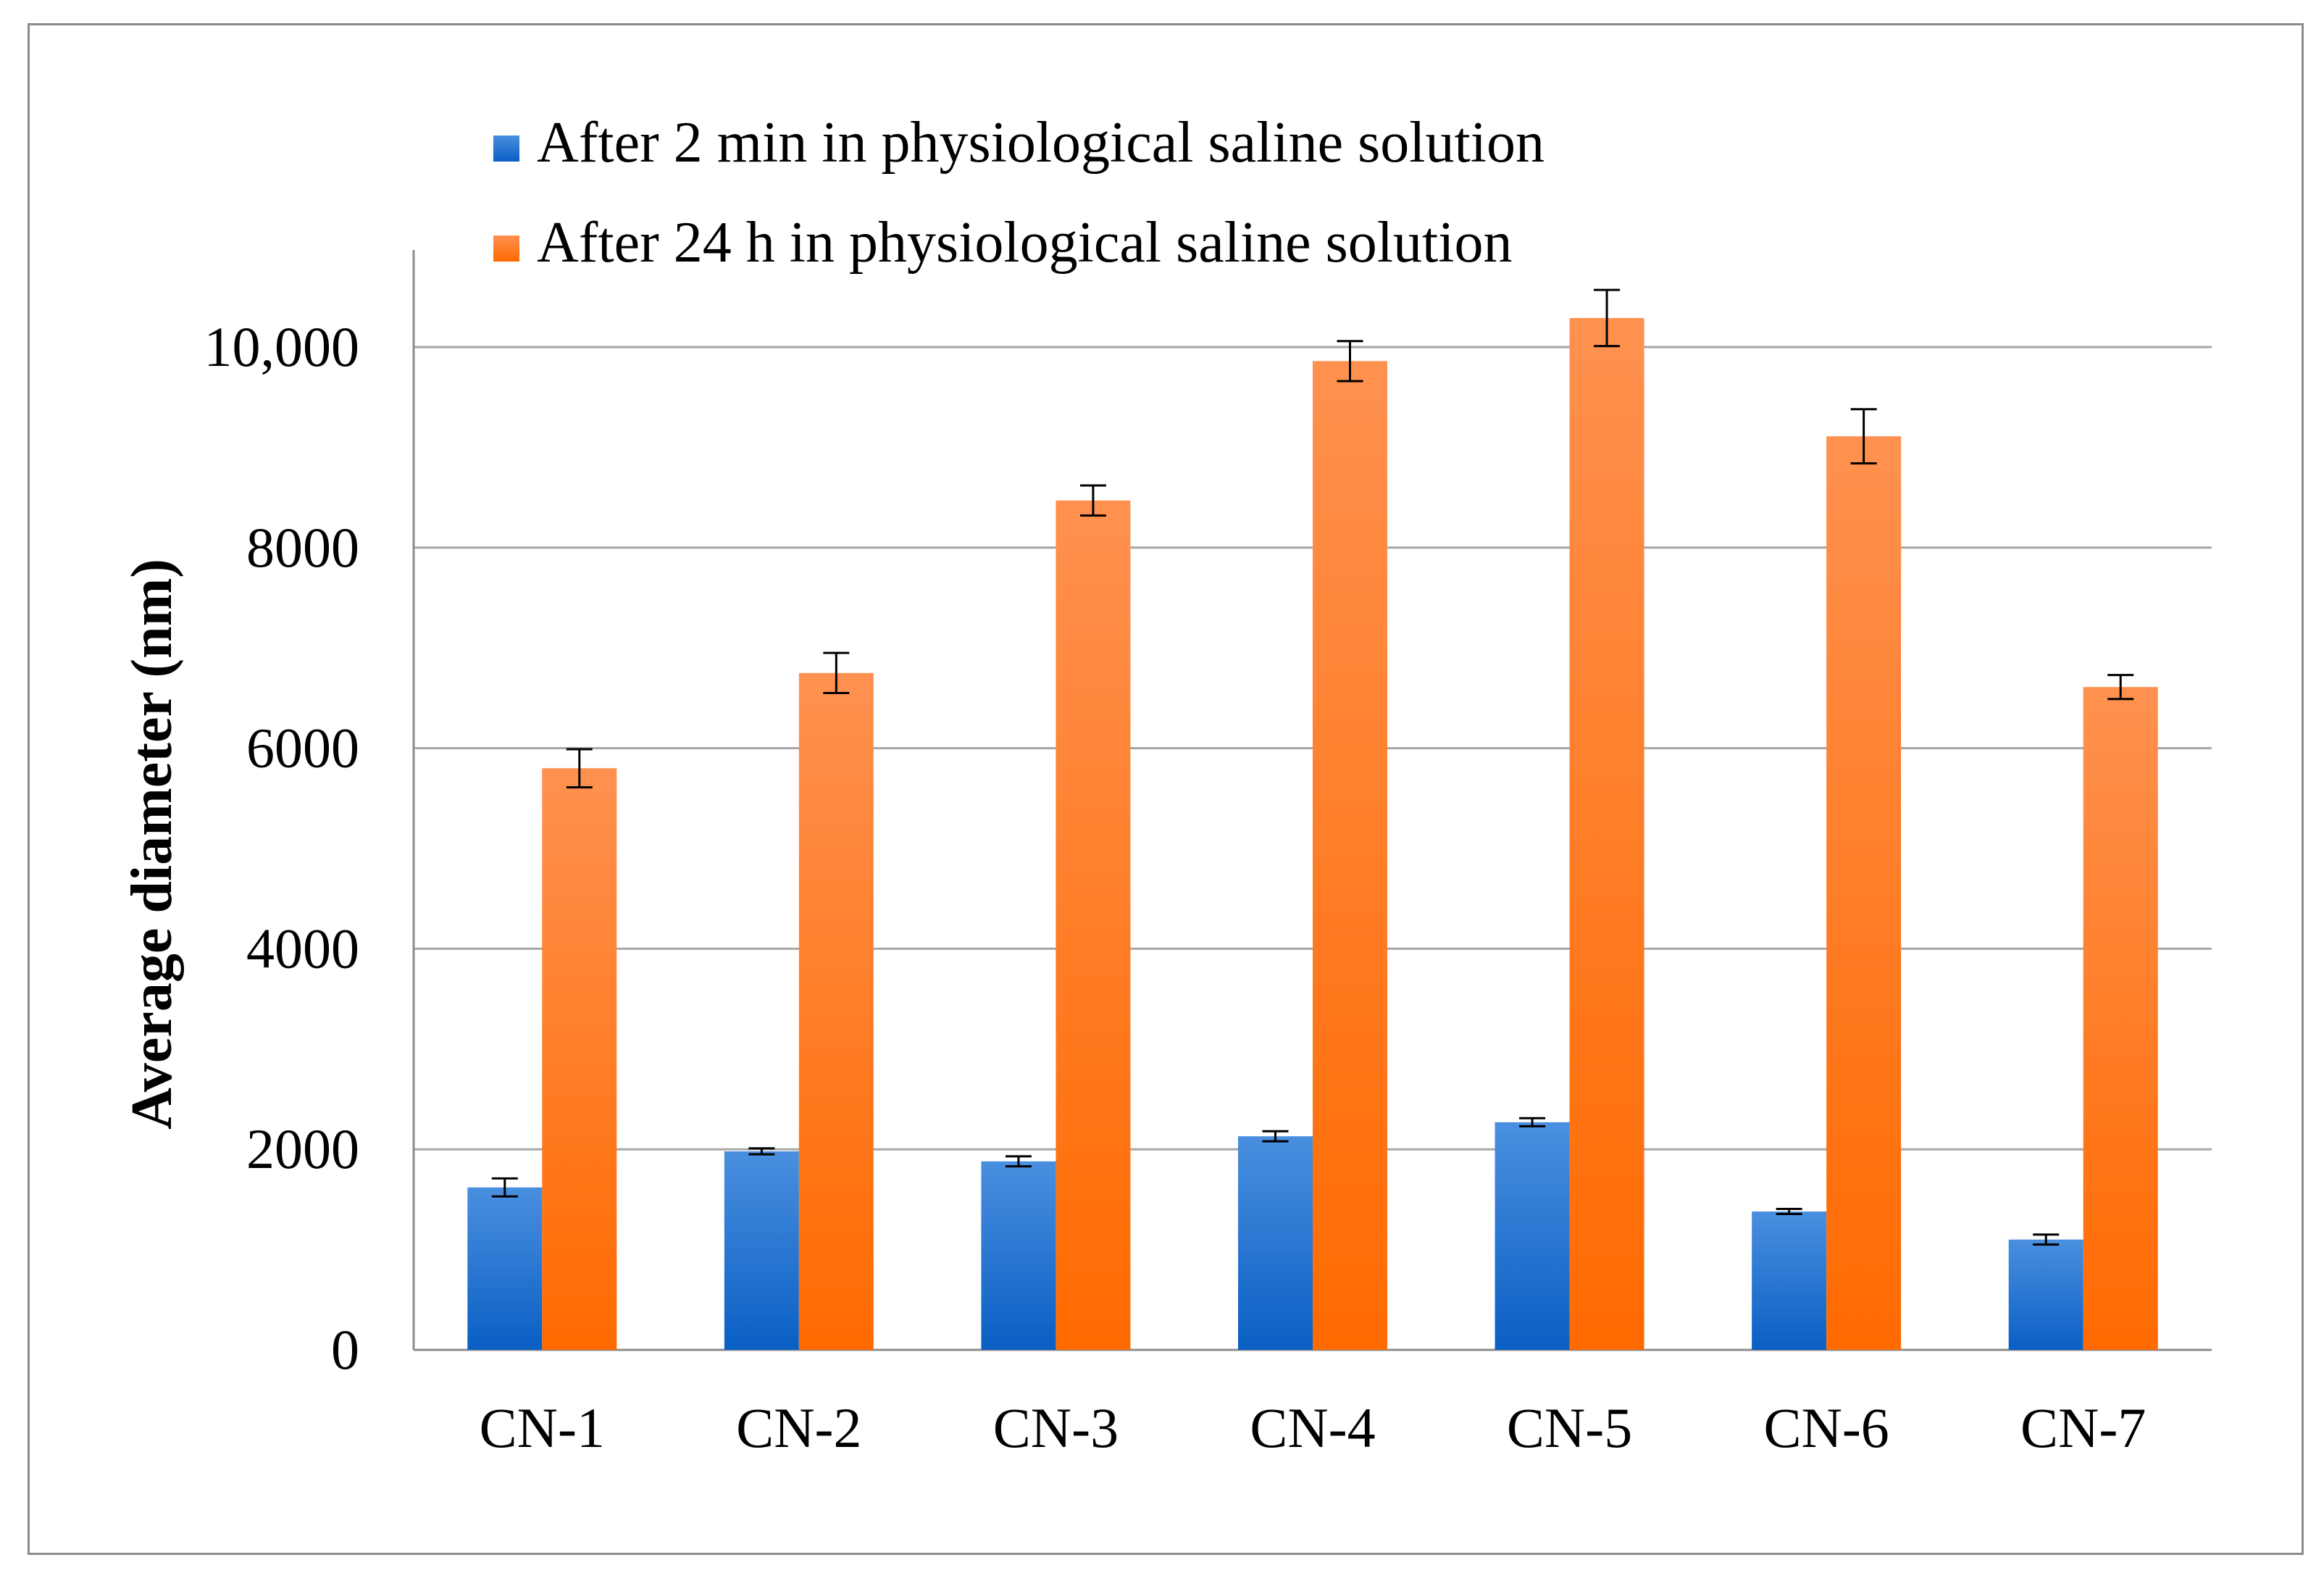 The height and width of the screenshot is (1581, 2324). What do you see at coordinates (345, 1349) in the screenshot?
I see `y-tick-label: 0` at bounding box center [345, 1349].